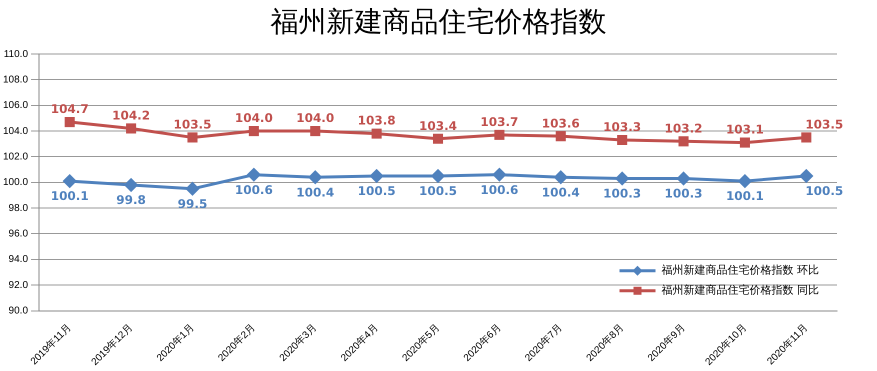  What do you see at coordinates (18, 285) in the screenshot?
I see `y-tick-label: 92.0` at bounding box center [18, 285].